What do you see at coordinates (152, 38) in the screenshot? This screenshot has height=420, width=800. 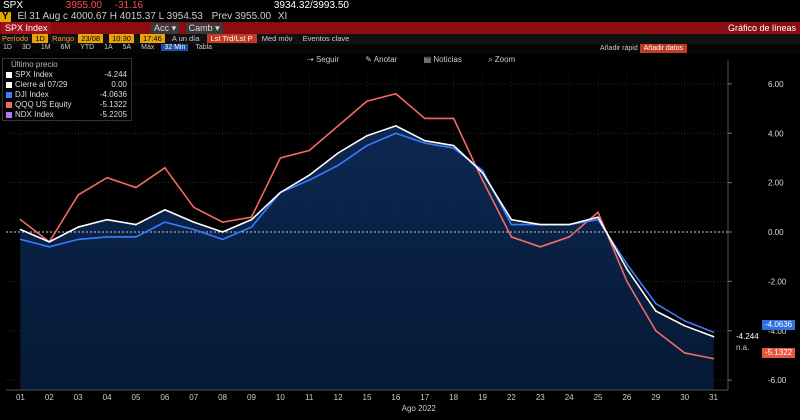 I see `time-end-input: 17:46` at bounding box center [152, 38].